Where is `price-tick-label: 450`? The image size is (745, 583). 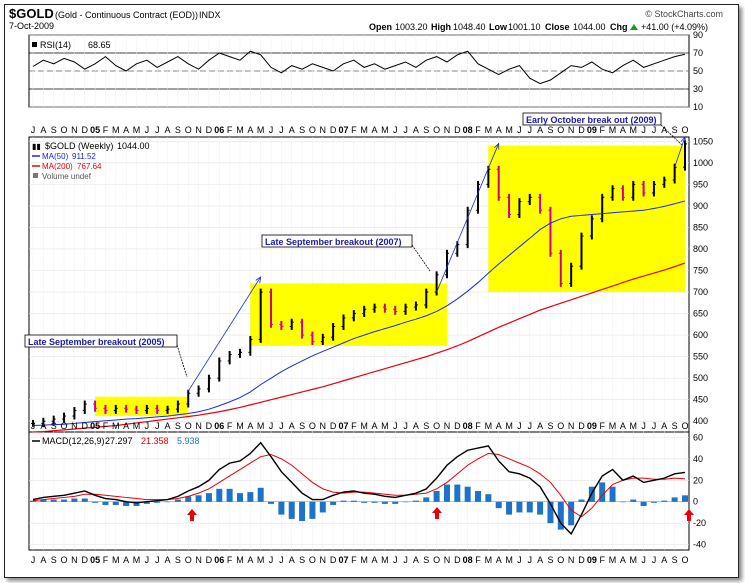 price-tick-label: 450 is located at coordinates (700, 400).